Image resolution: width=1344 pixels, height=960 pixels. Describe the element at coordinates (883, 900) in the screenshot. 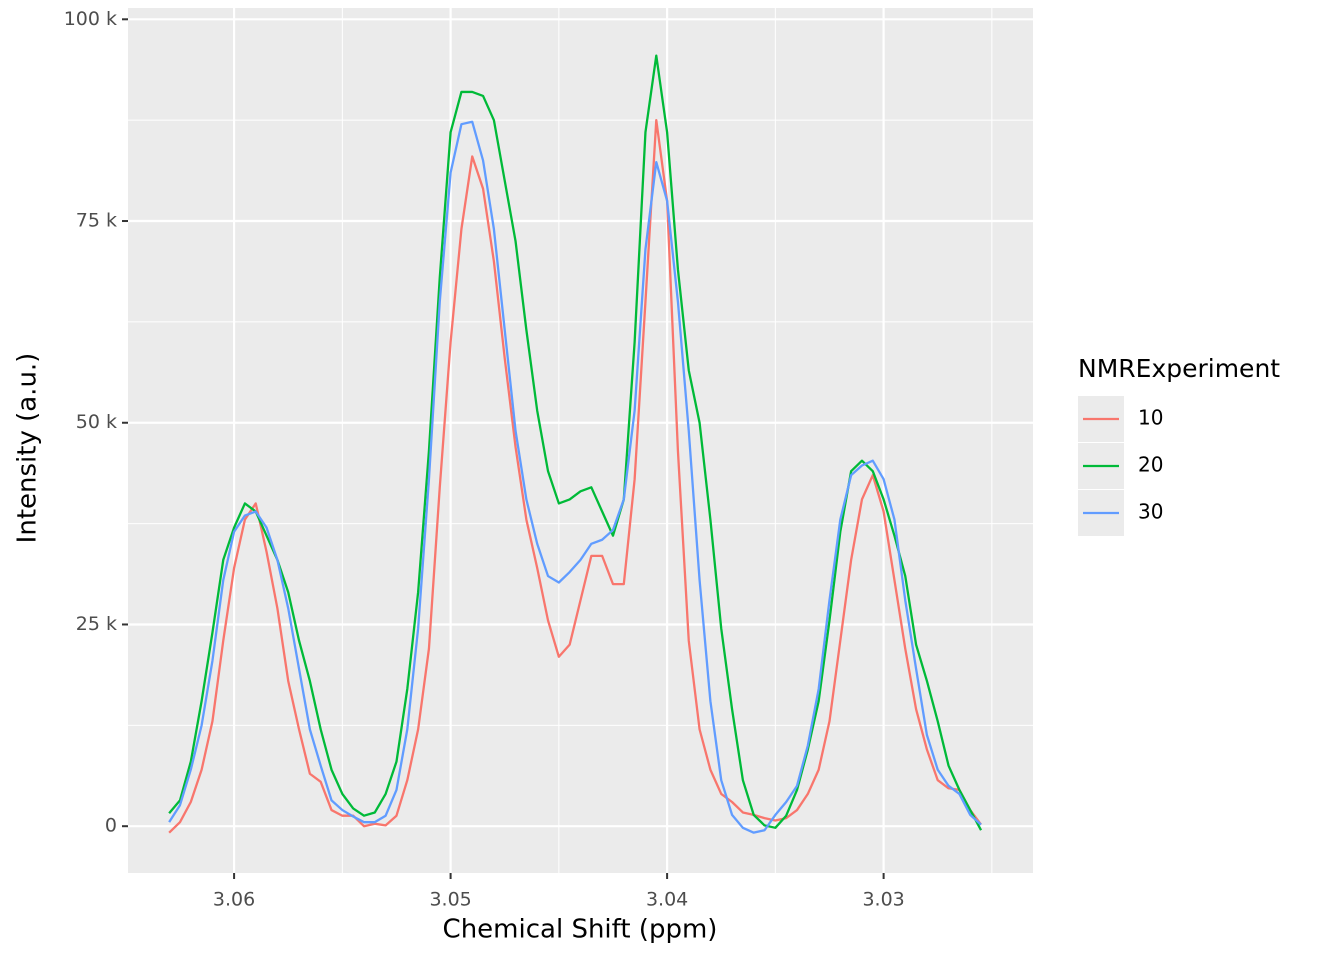

I see `x-tick-label: 3.03` at that location.